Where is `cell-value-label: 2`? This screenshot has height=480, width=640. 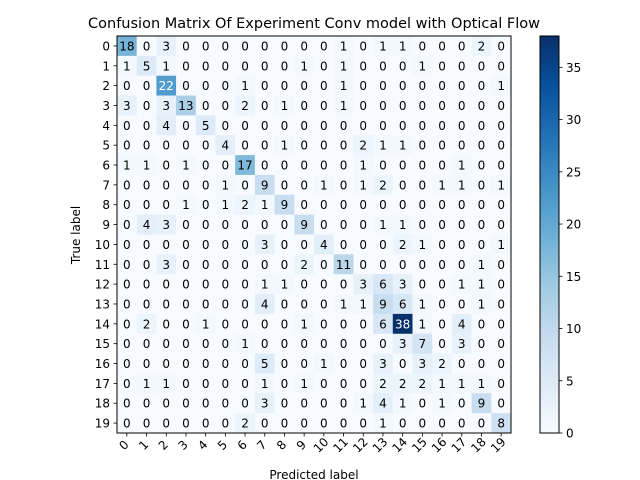 cell-value-label: 2 is located at coordinates (403, 245).